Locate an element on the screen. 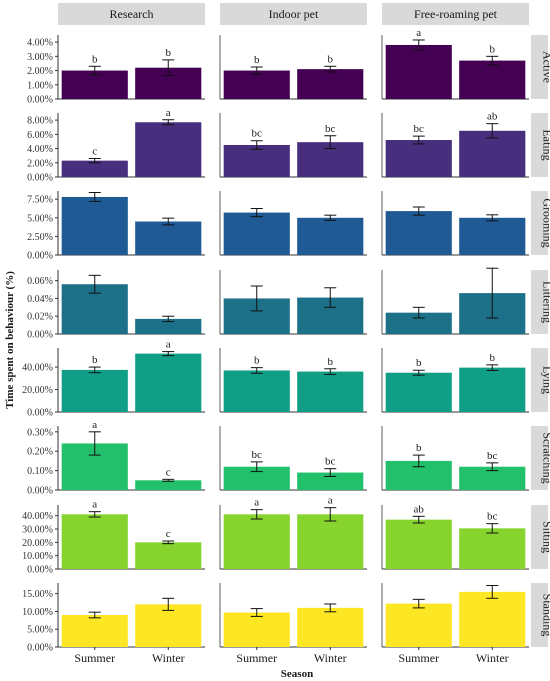 The width and height of the screenshot is (550, 681). y-axis-active: 0.00% 1.00% 2.00% 3.00% 4.00% is located at coordinates (43, 70).